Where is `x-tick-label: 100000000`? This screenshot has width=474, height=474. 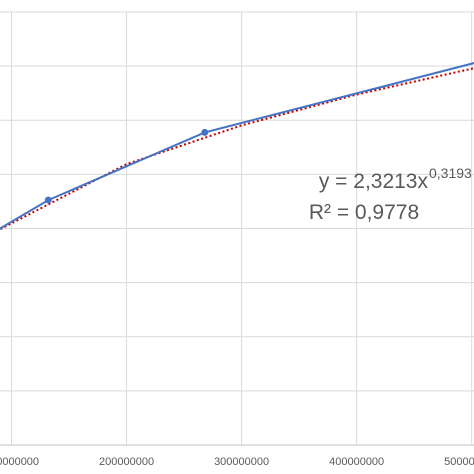 x-tick-label: 100000000 is located at coordinates (19, 462).